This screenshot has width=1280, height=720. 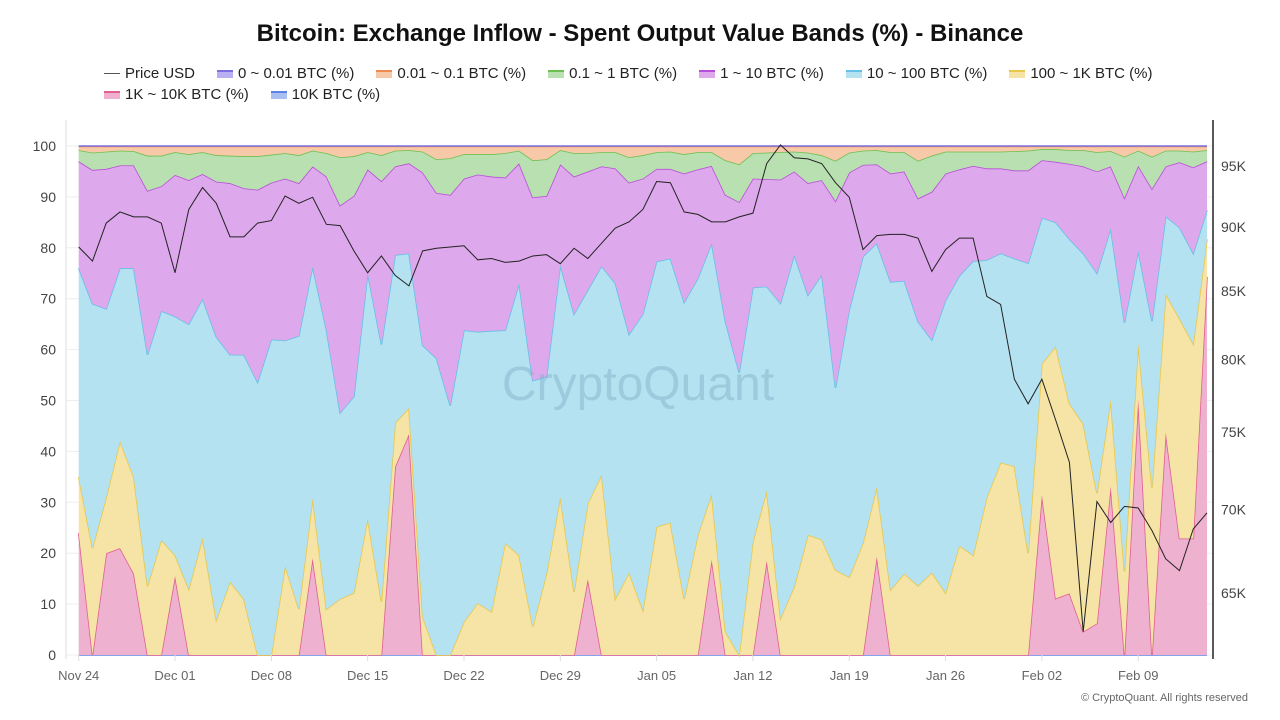 What do you see at coordinates (849, 675) in the screenshot?
I see `x-tick-label: Jan 19` at bounding box center [849, 675].